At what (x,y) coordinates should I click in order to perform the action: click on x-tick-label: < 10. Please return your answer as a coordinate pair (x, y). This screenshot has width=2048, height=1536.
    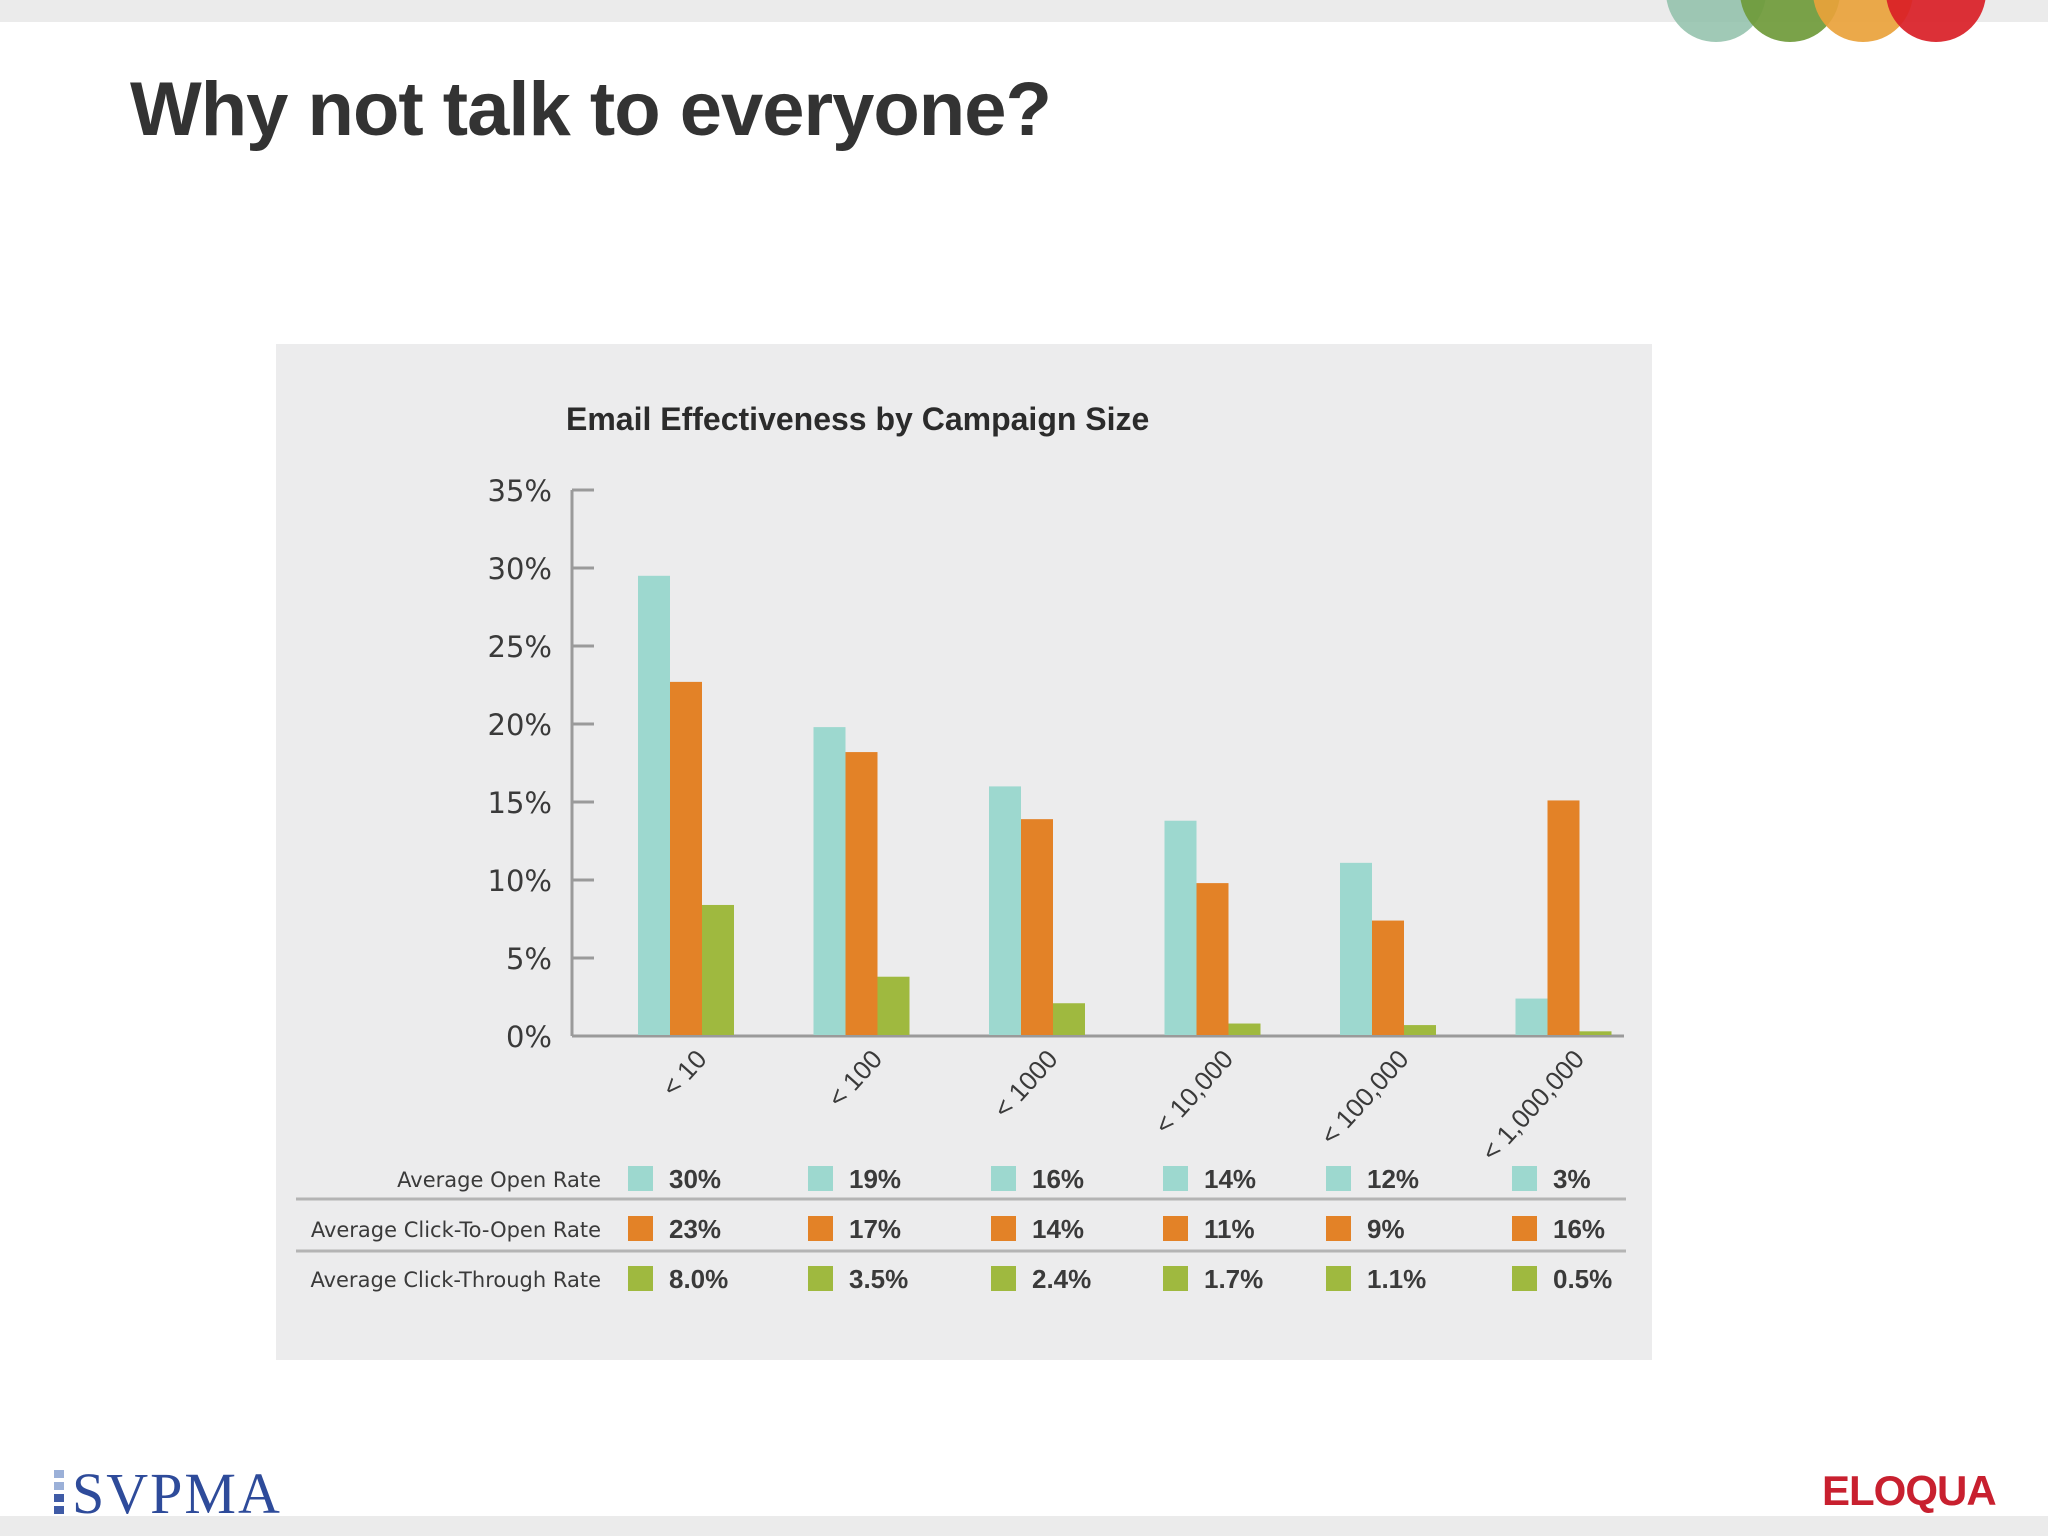
    Looking at the image, I should click on (684, 1073).